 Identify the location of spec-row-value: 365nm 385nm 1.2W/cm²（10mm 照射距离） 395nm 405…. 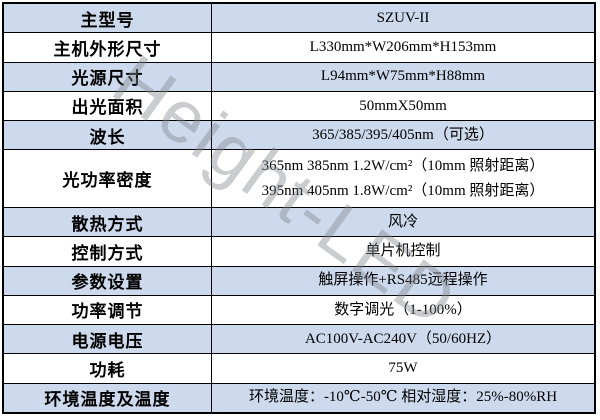
(403, 178).